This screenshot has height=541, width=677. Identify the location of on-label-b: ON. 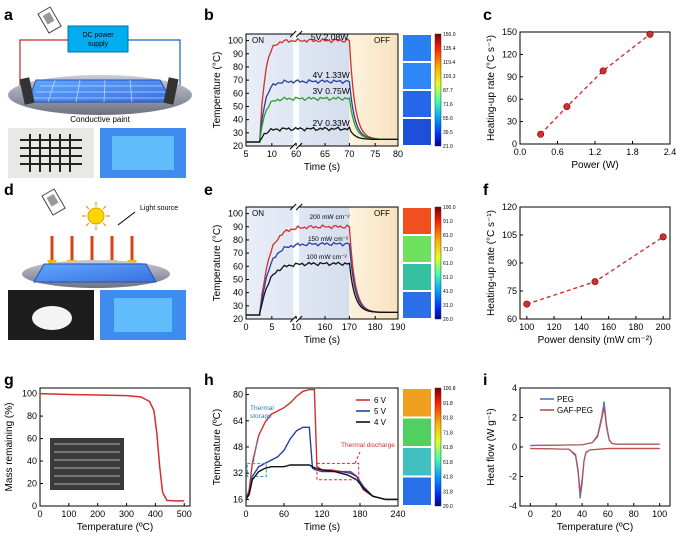
(258, 40).